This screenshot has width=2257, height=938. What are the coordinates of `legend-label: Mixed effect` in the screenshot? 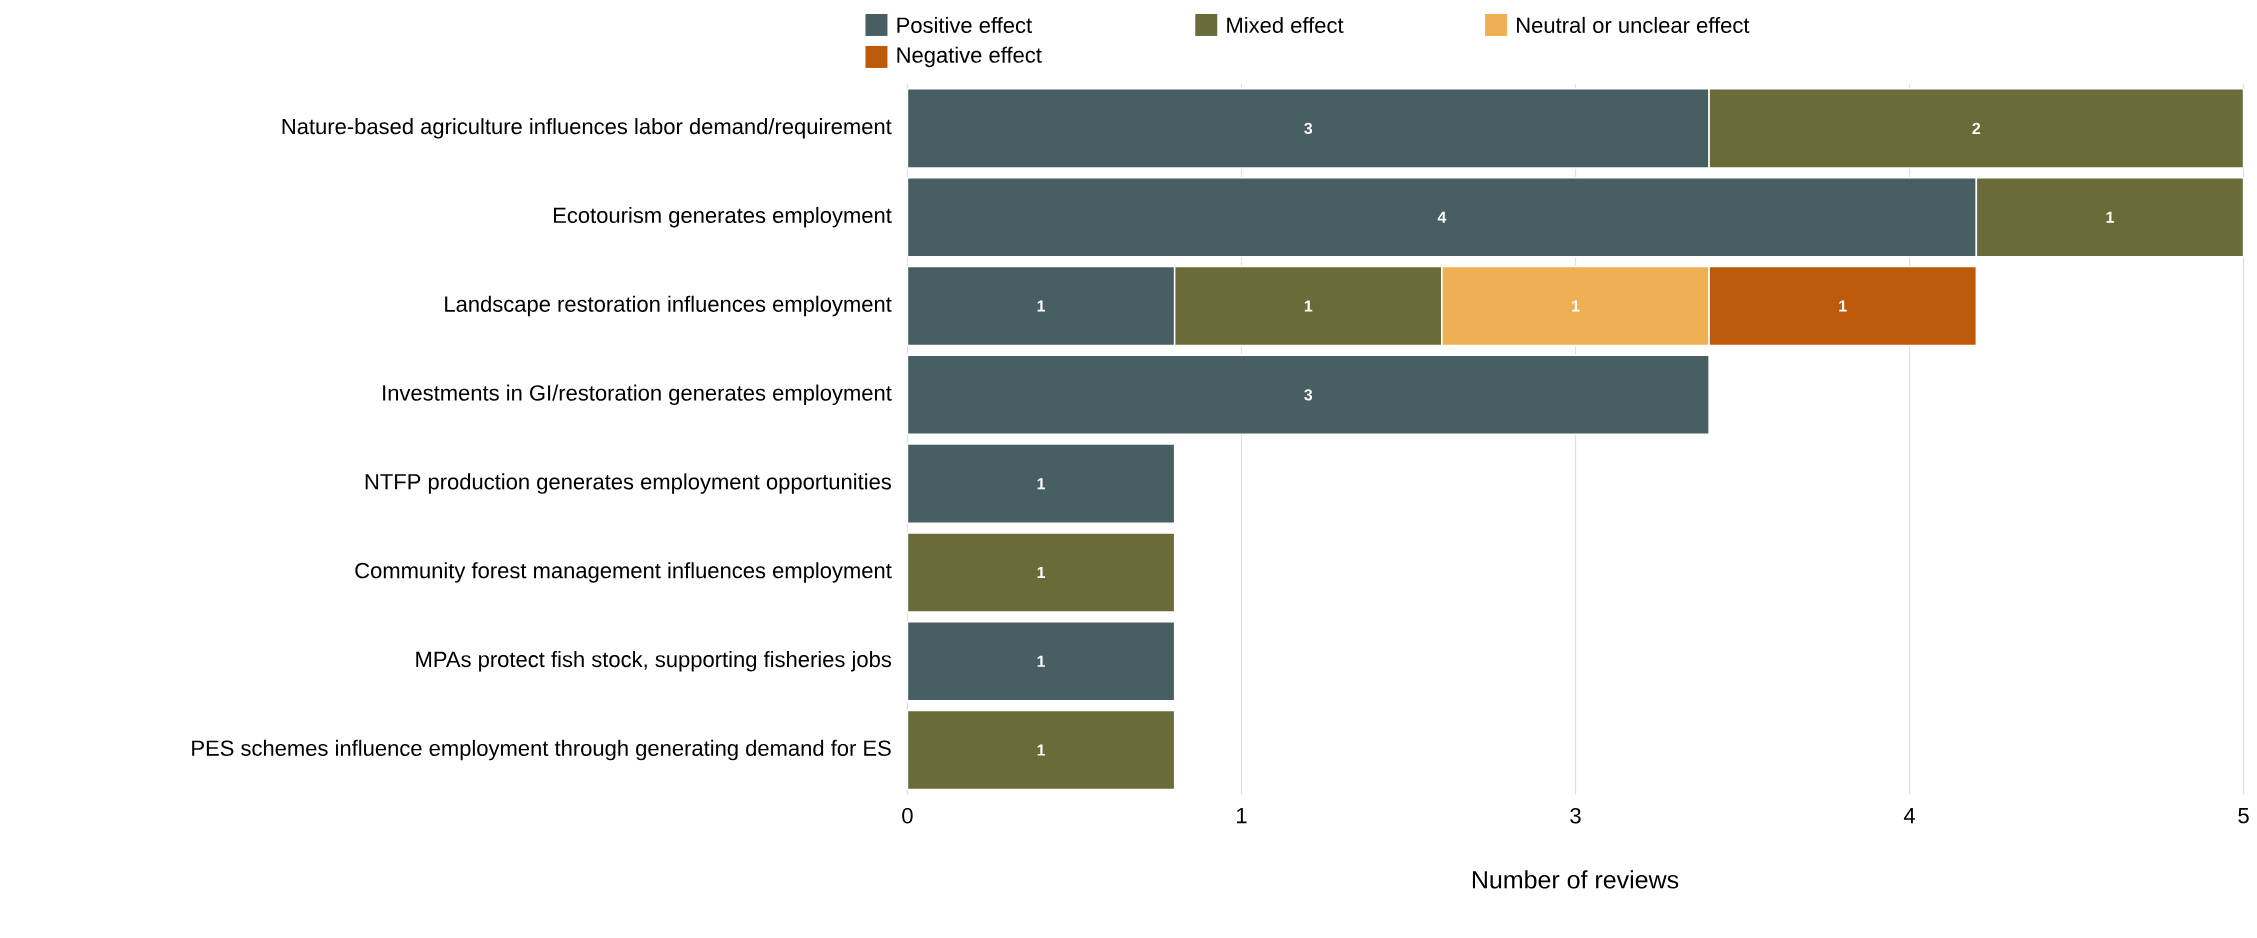 It's located at (1285, 24).